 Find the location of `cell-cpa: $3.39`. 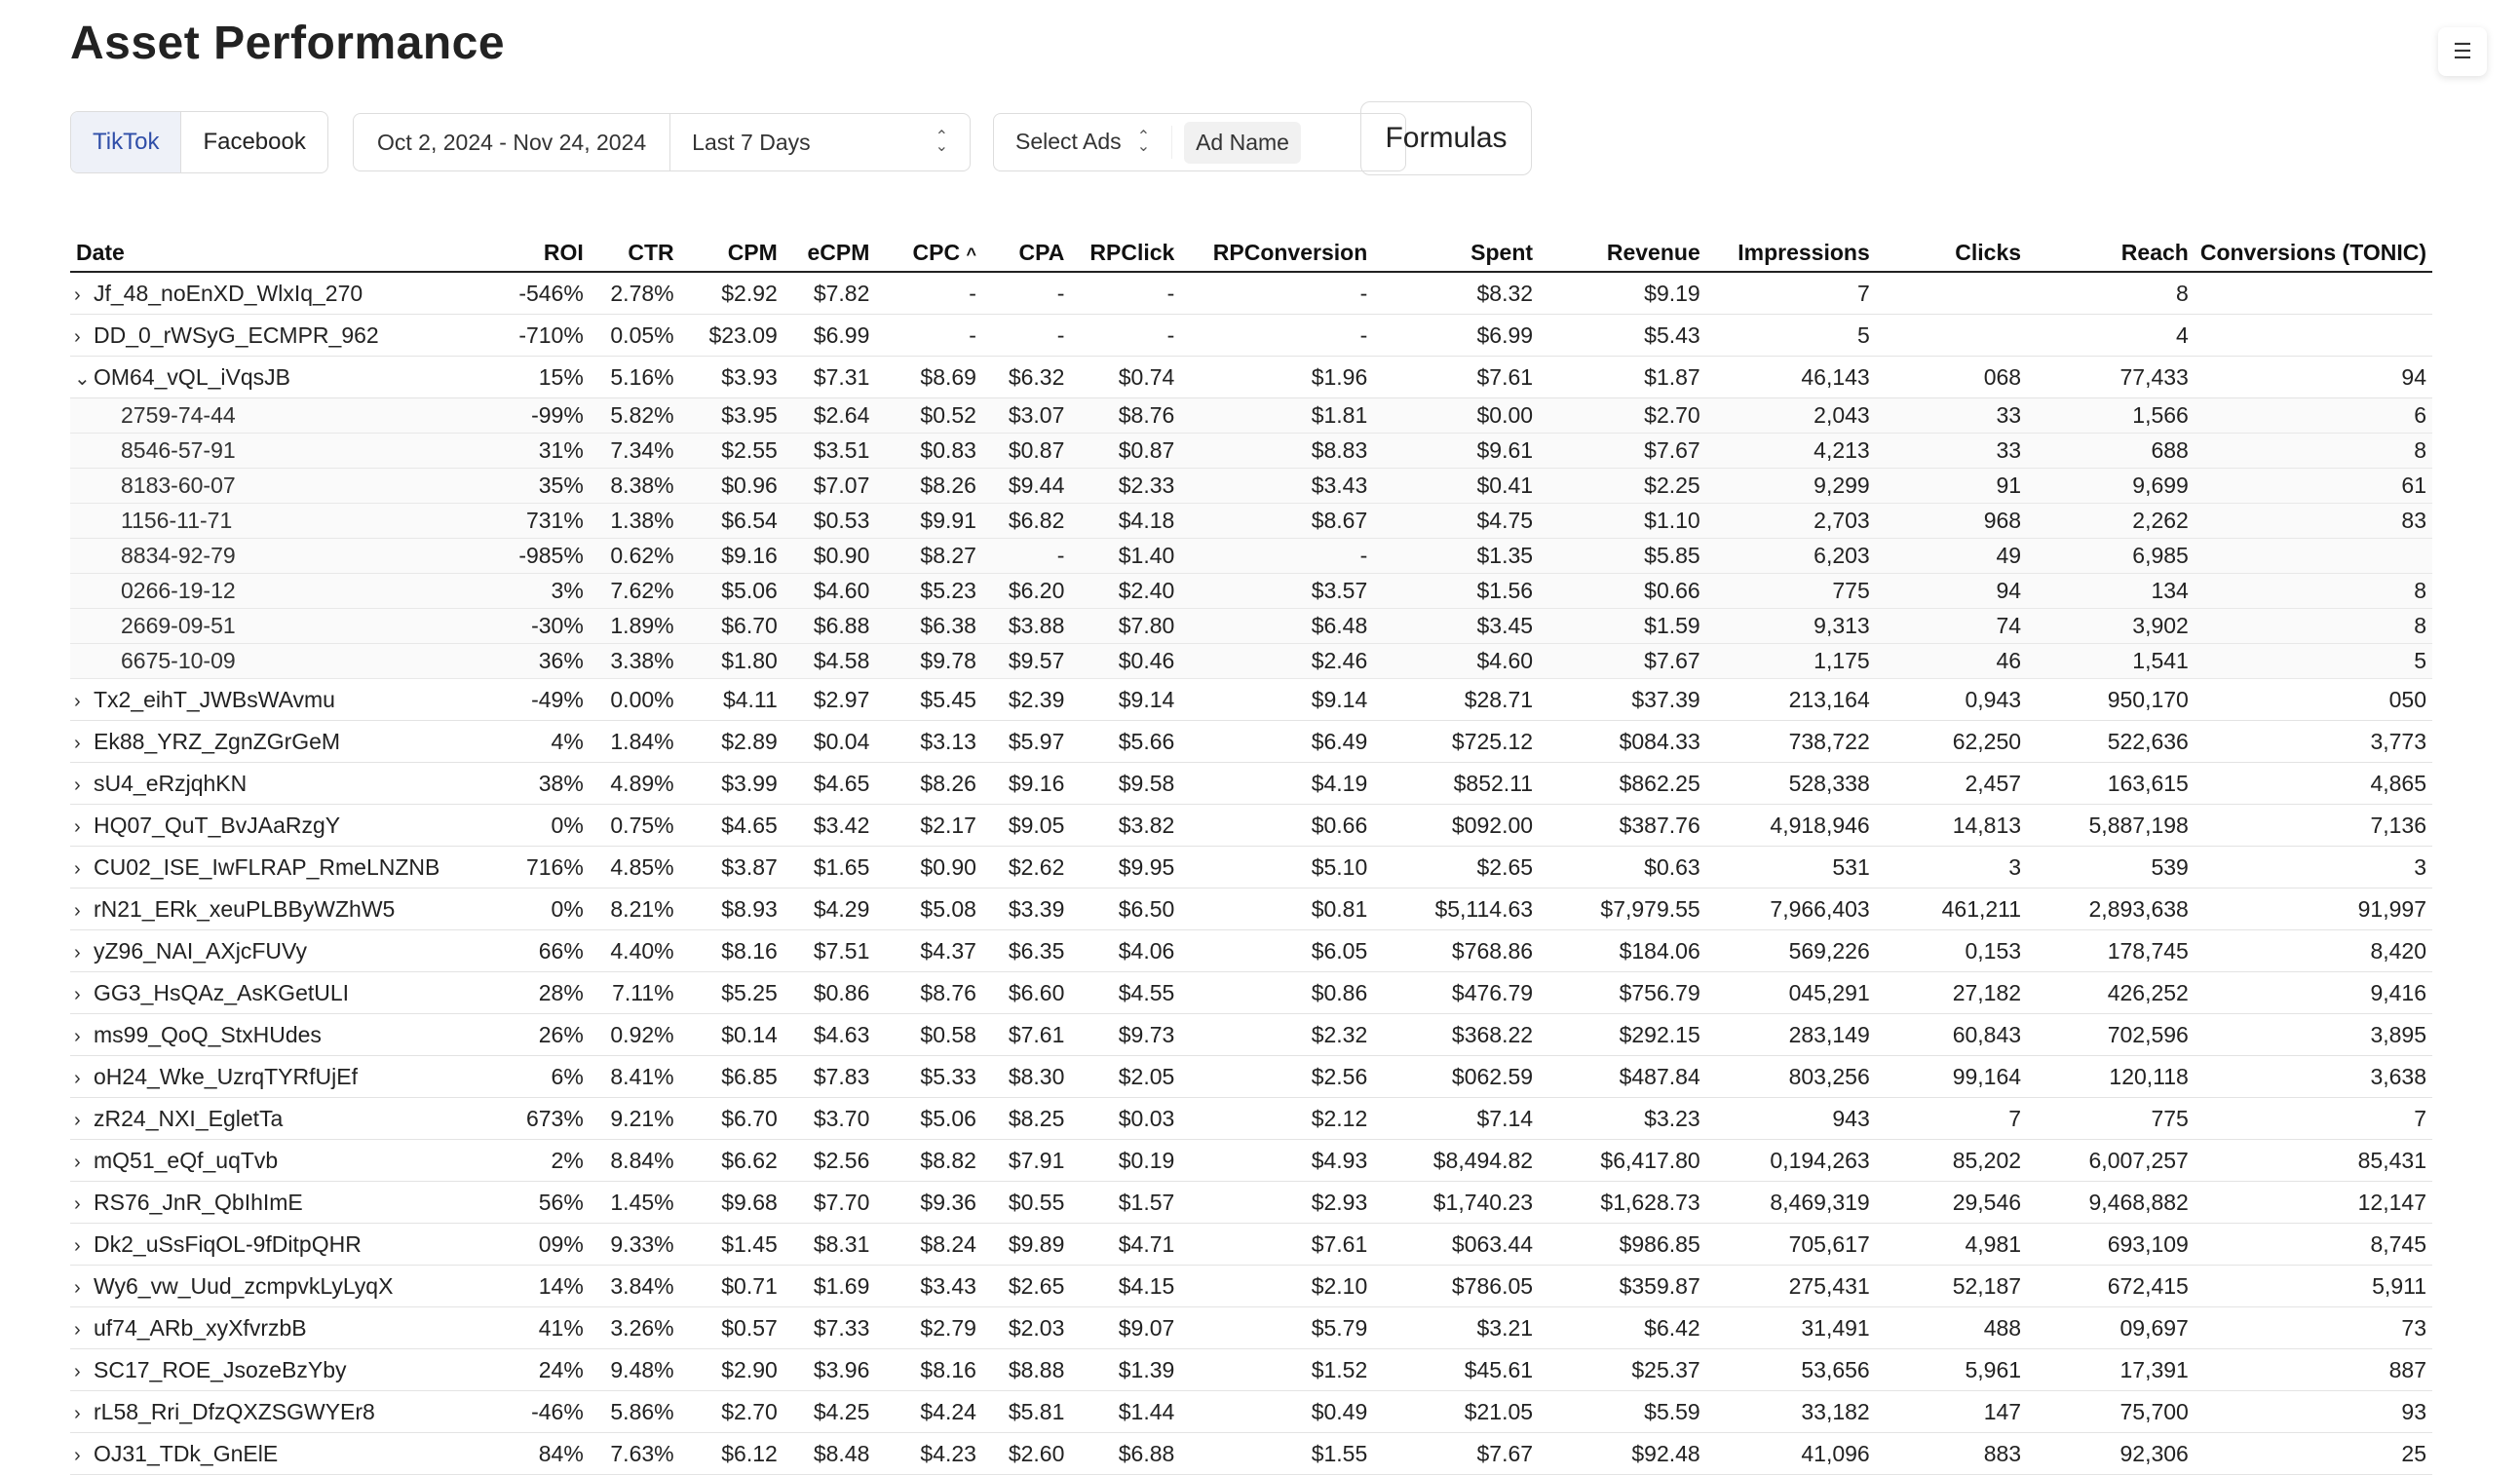

cell-cpa: $3.39 is located at coordinates (1026, 909).